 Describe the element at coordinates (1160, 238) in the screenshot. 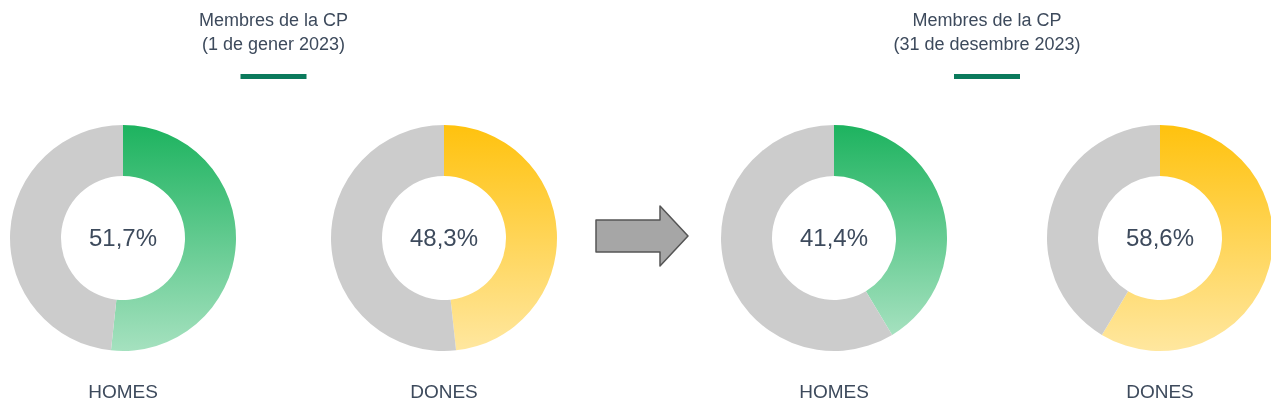

I see `data-label: 58,6%` at that location.